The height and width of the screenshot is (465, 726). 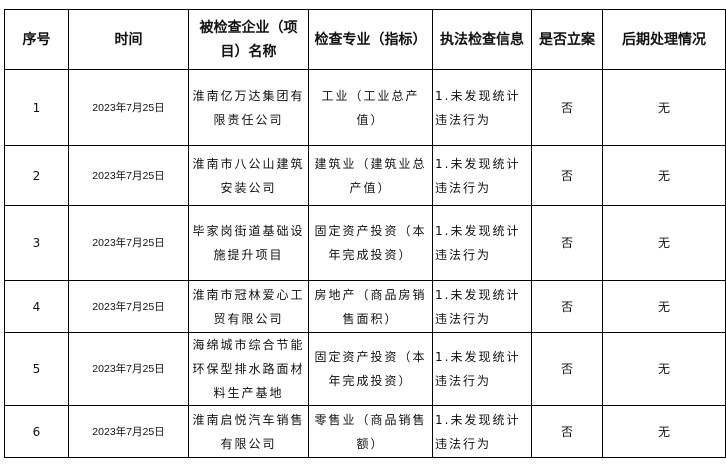 What do you see at coordinates (248, 107) in the screenshot?
I see `company-name: 淮南亿万达集团有限责任公司` at bounding box center [248, 107].